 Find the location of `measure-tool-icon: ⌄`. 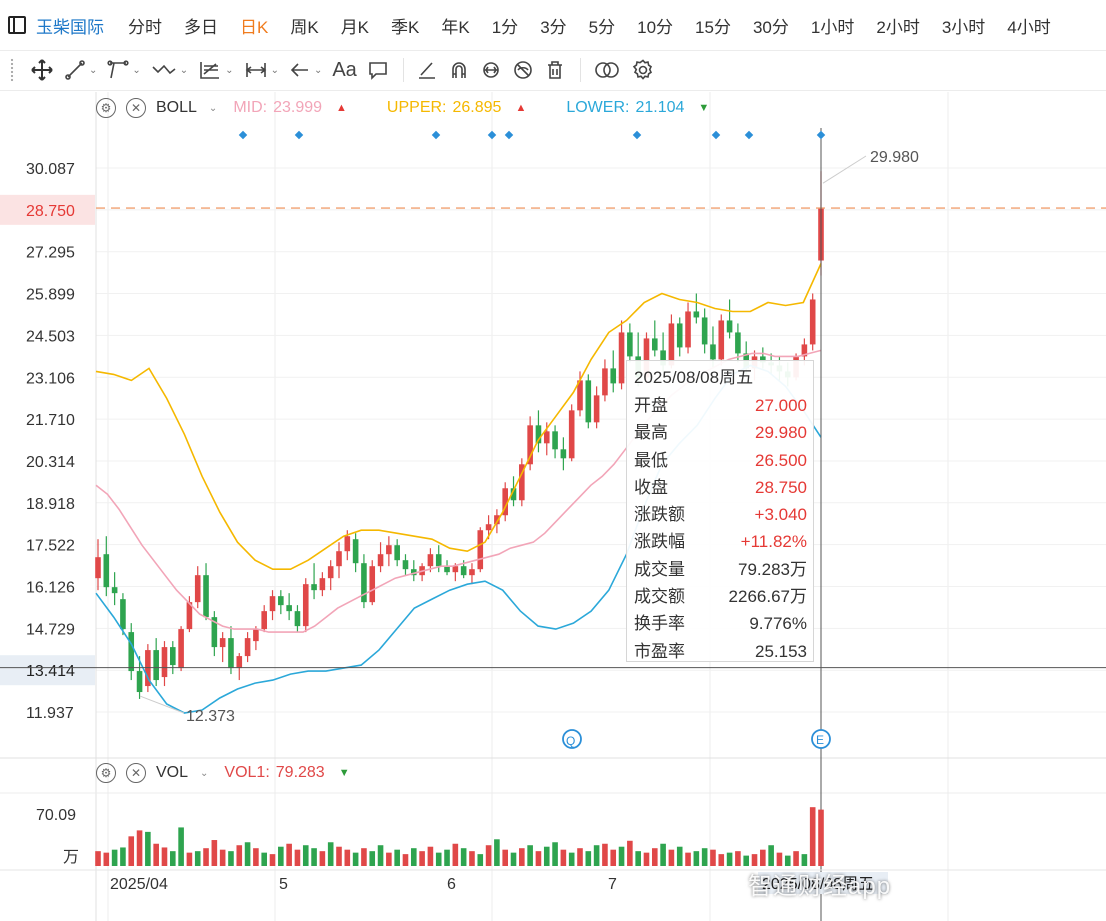

measure-tool-icon: ⌄ is located at coordinates (261, 70).